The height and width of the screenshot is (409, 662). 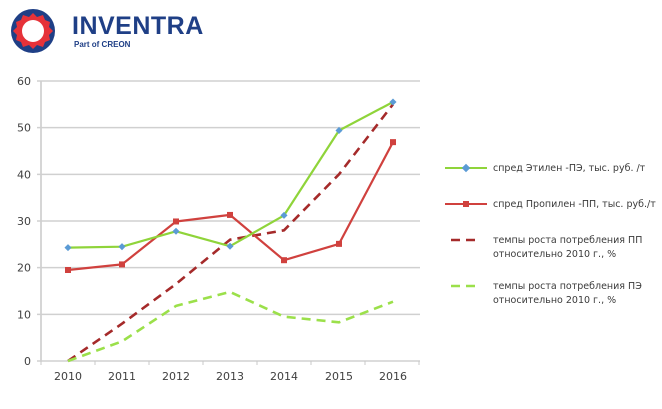 I want to click on legend-swatch-pp-growth, so click(x=466, y=240).